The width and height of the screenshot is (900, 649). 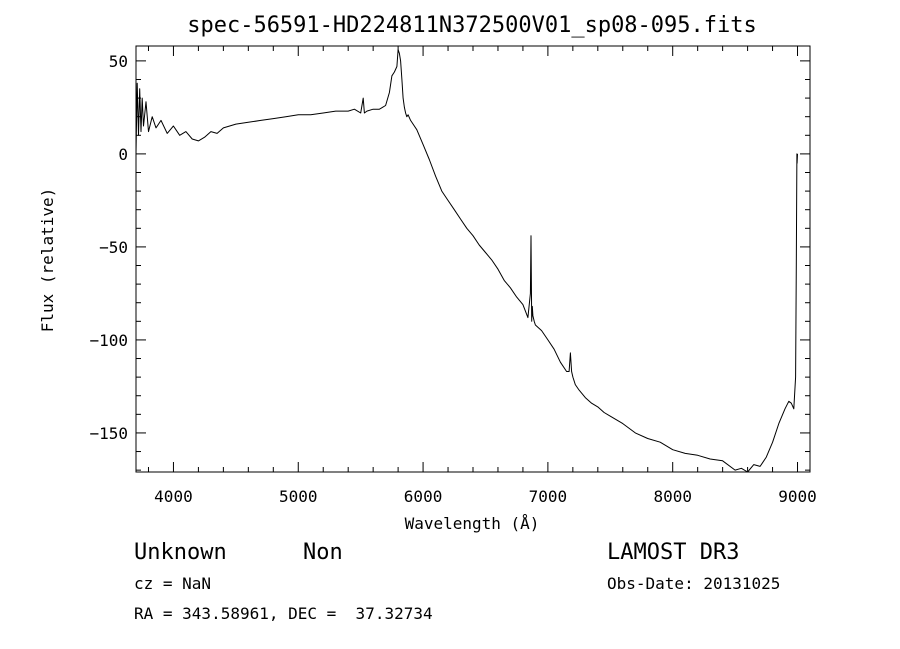 What do you see at coordinates (173, 496) in the screenshot?
I see `x-tick-label: 4000` at bounding box center [173, 496].